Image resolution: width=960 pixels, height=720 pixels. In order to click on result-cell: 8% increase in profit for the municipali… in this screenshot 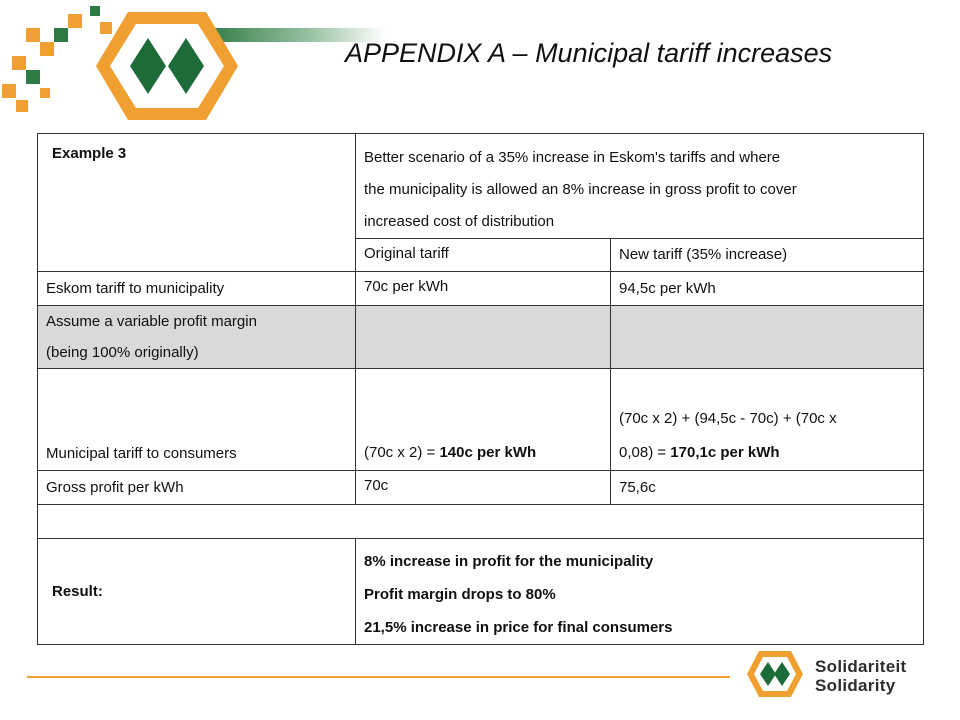, I will do `click(639, 591)`.